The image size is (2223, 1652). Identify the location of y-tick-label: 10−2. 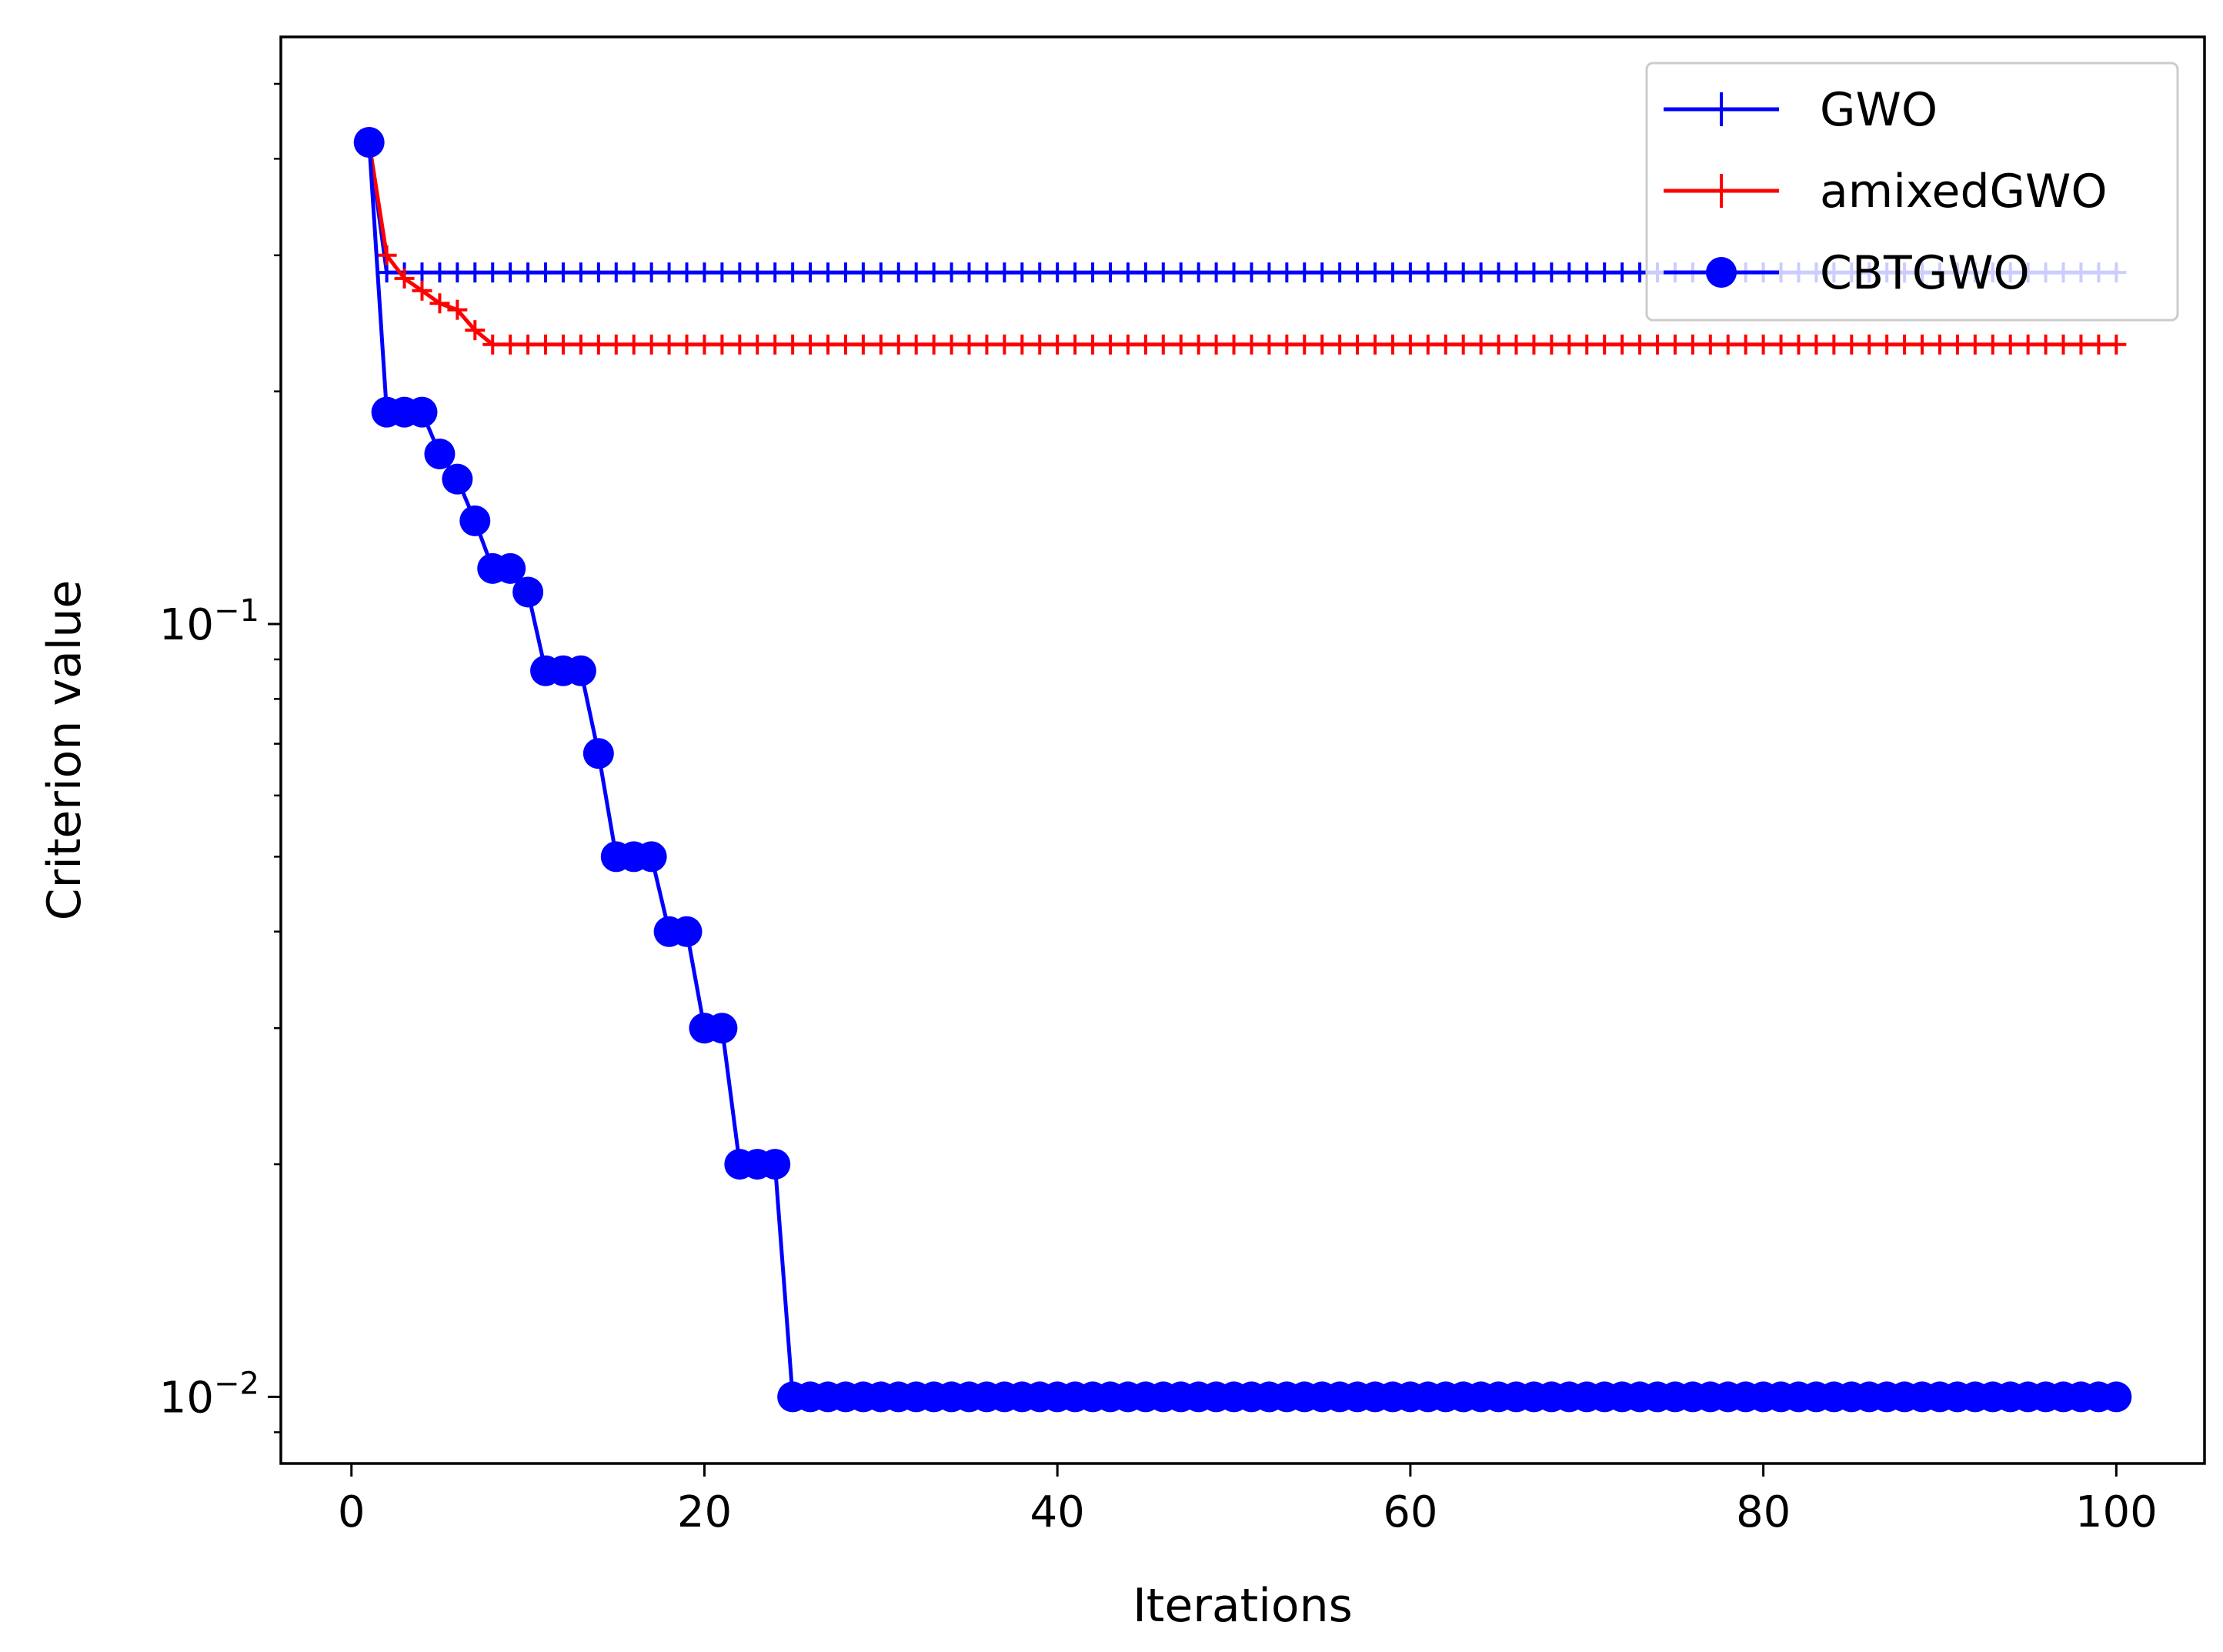
(209, 1394).